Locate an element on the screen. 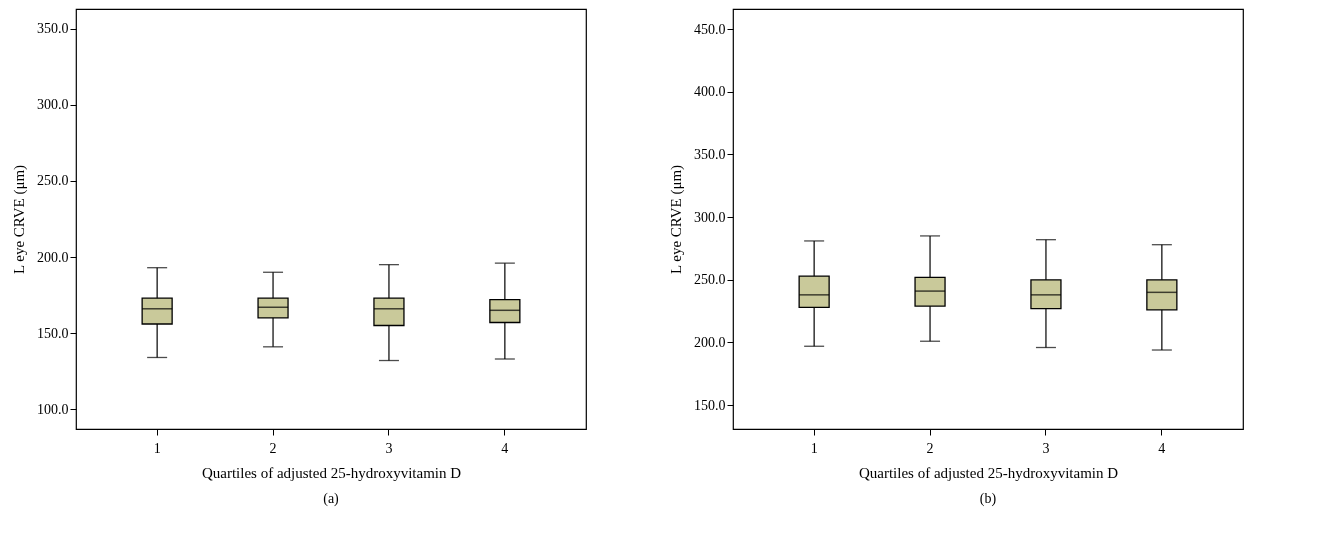 This screenshot has height=548, width=1330. text: (b) is located at coordinates (988, 499).